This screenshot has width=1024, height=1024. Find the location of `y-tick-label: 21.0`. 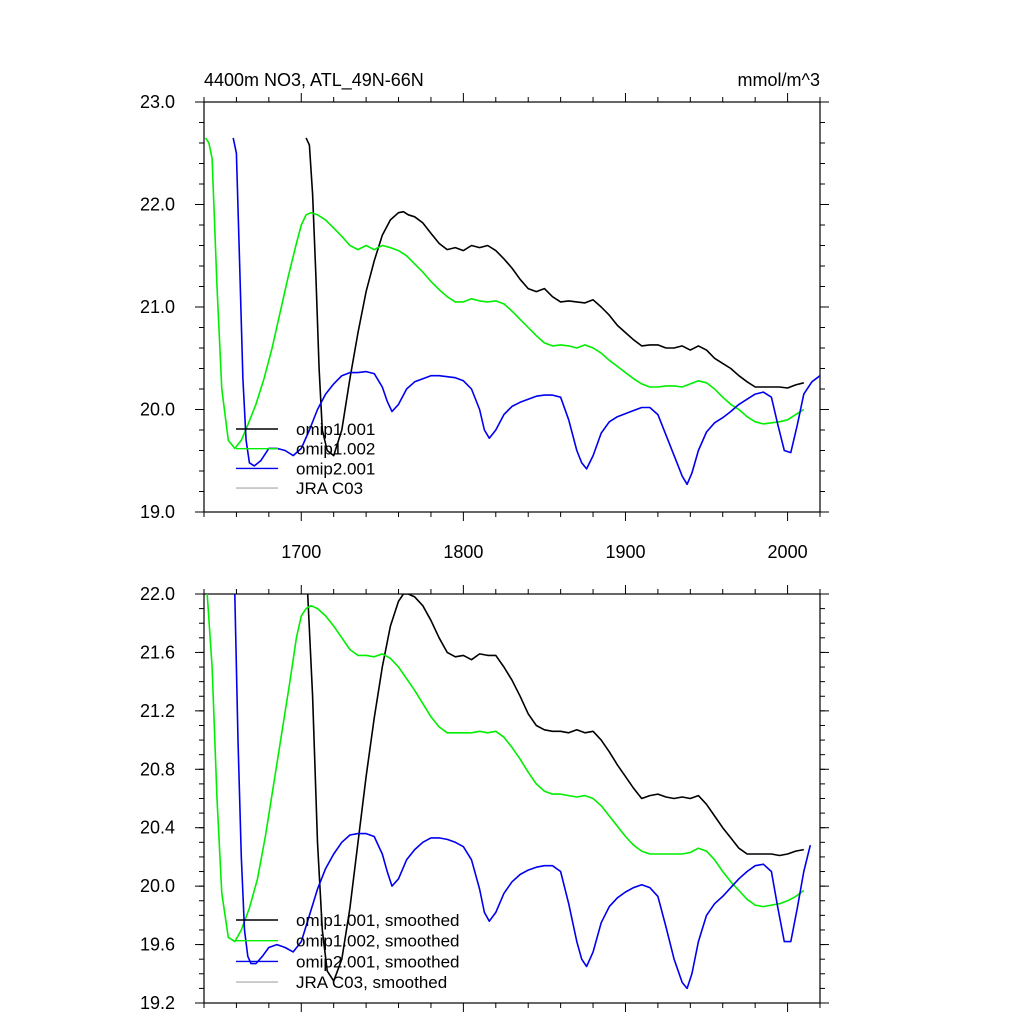

y-tick-label: 21.0 is located at coordinates (157, 307).